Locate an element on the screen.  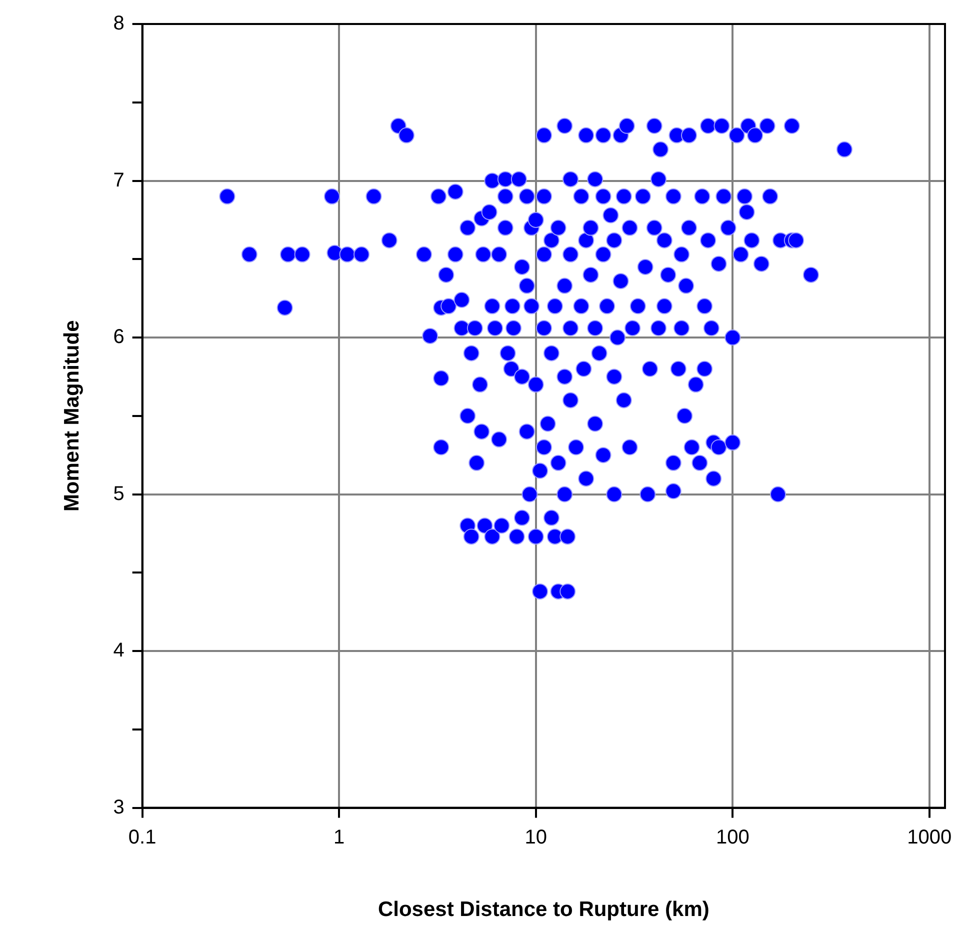
x-tick-label: 0.1 is located at coordinates (142, 837).